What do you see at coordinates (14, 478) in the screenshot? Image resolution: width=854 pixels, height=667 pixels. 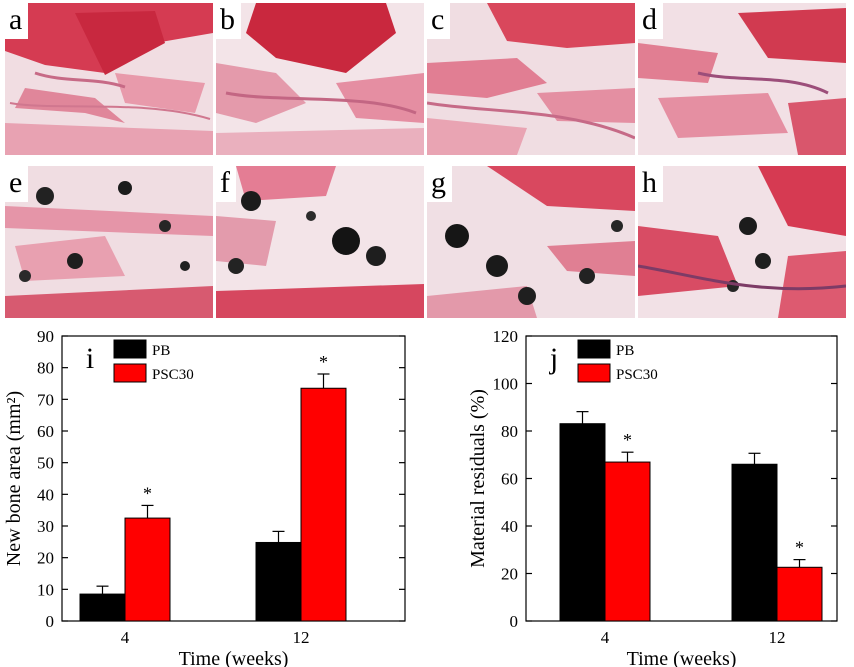 I see `y-axis-label: New bone area (mm²)` at bounding box center [14, 478].